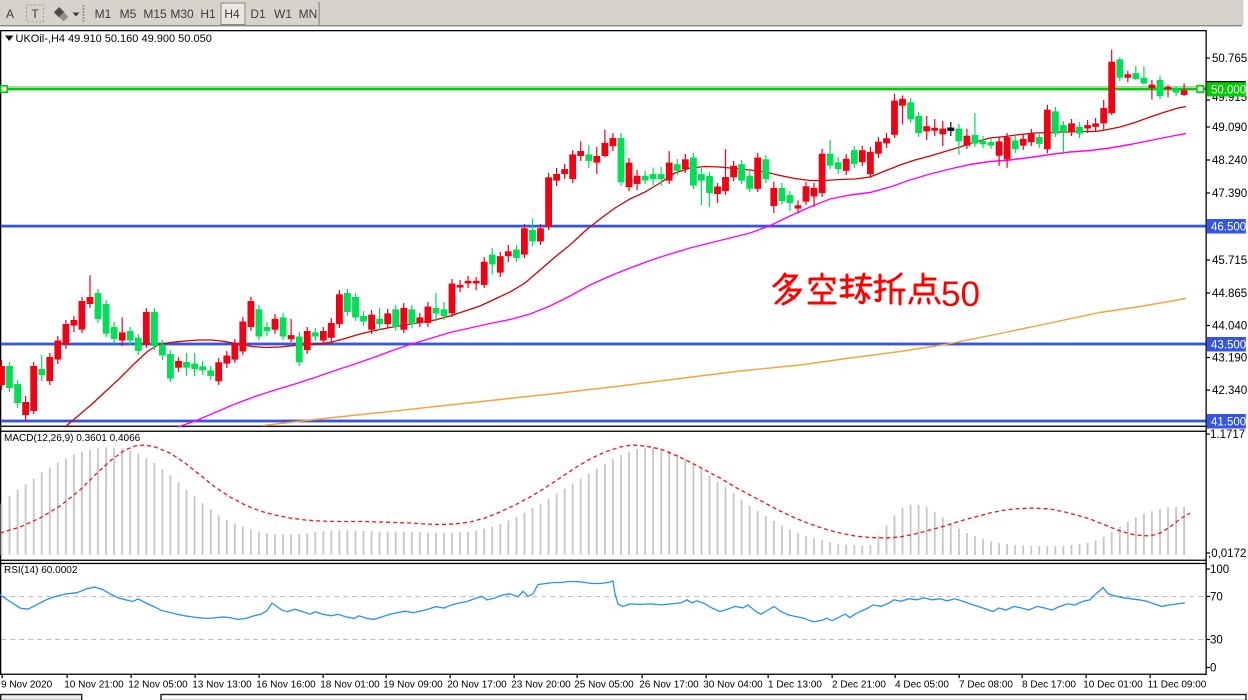  What do you see at coordinates (1228, 423) in the screenshot?
I see `svg-text: 41.500` at bounding box center [1228, 423].